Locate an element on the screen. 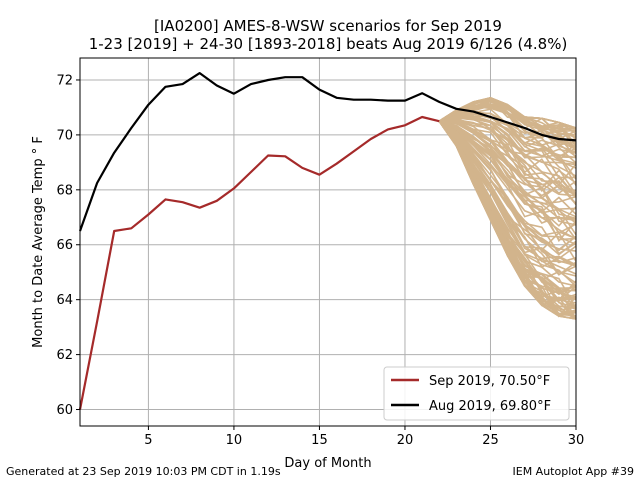  y-tick-label: 68 is located at coordinates (64, 190).